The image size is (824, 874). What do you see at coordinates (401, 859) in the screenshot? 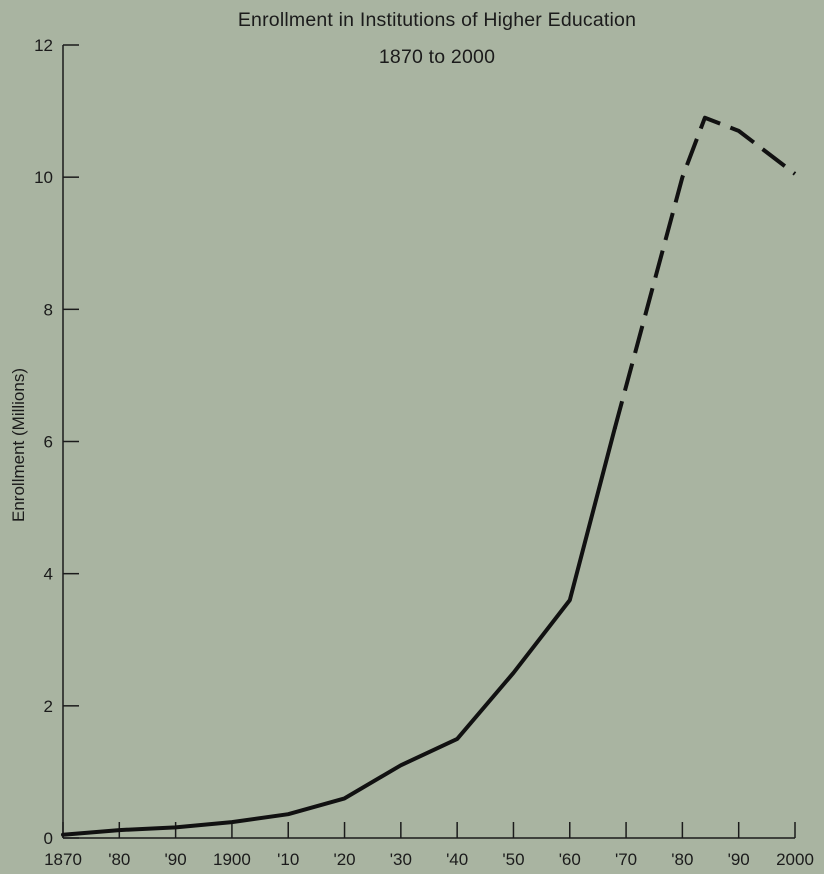
I see `x-tick-label: '30` at bounding box center [401, 859].